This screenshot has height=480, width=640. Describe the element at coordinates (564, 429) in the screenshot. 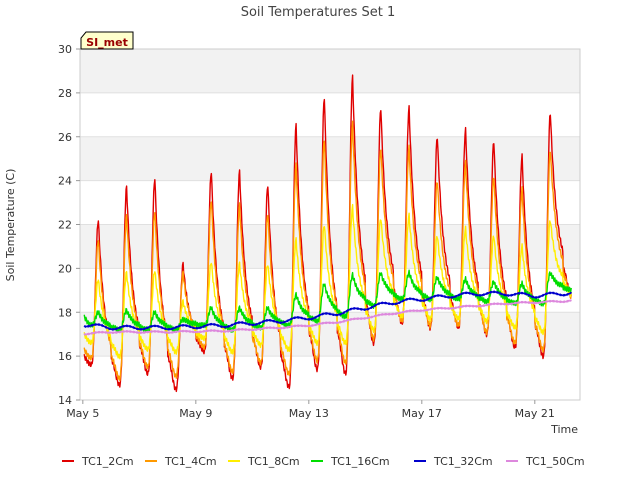

I see `x-axis-label: Time` at that location.